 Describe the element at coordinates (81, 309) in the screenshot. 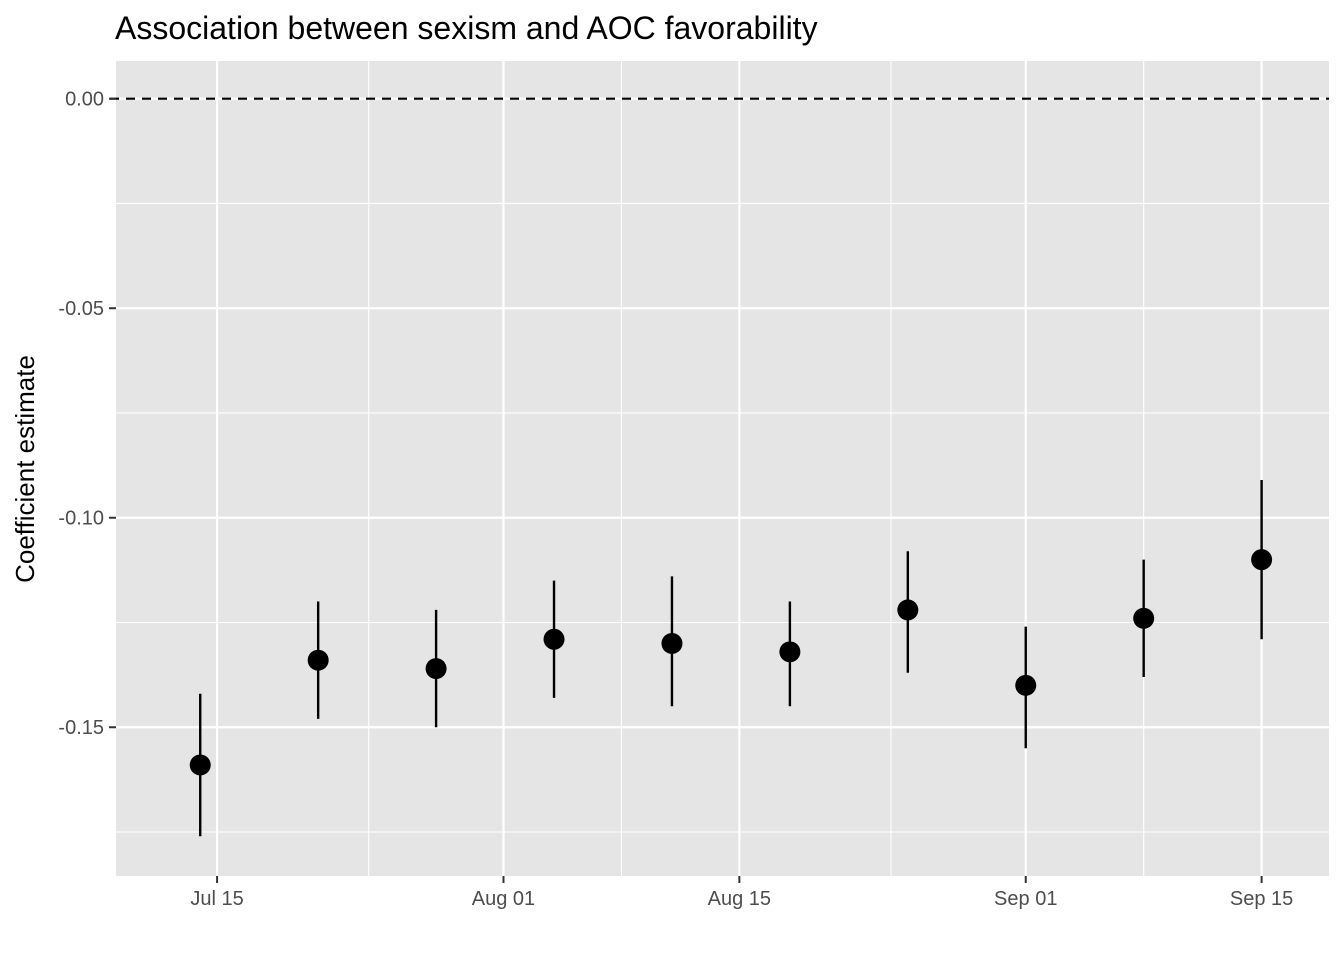

I see `y-tick-label: -0.05` at that location.